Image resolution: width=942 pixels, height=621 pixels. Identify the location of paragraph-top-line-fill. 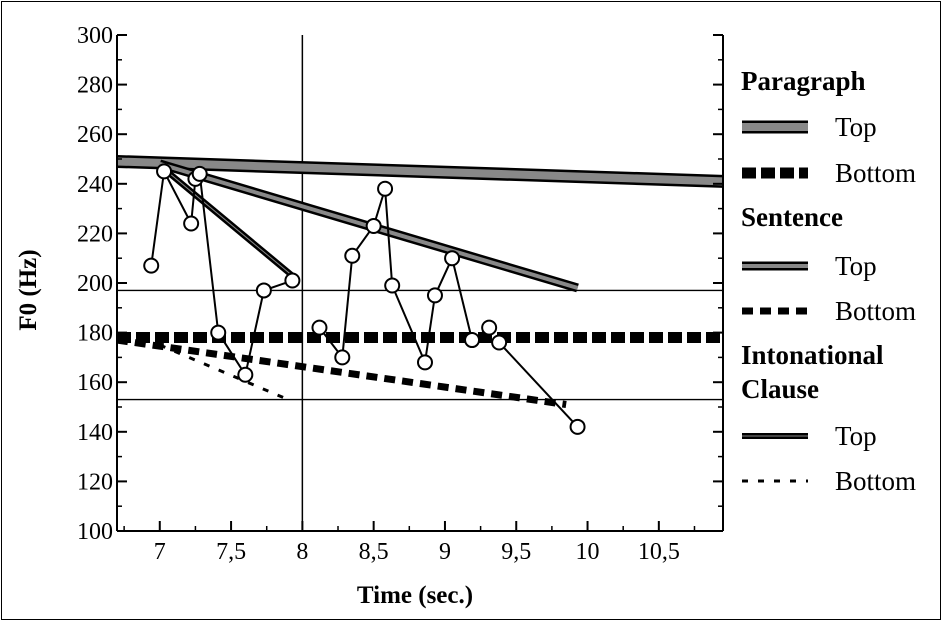
(420, 171).